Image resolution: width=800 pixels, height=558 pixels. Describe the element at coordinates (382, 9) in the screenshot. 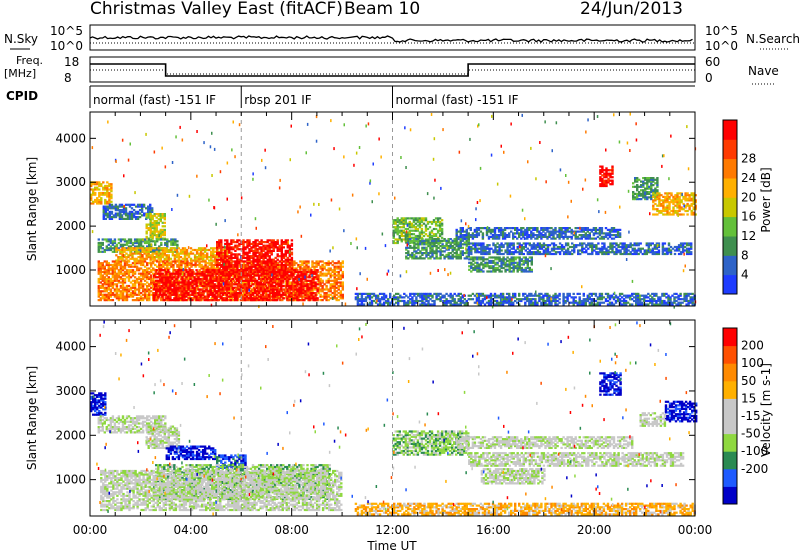

I see `beam-label: Beam 10` at that location.